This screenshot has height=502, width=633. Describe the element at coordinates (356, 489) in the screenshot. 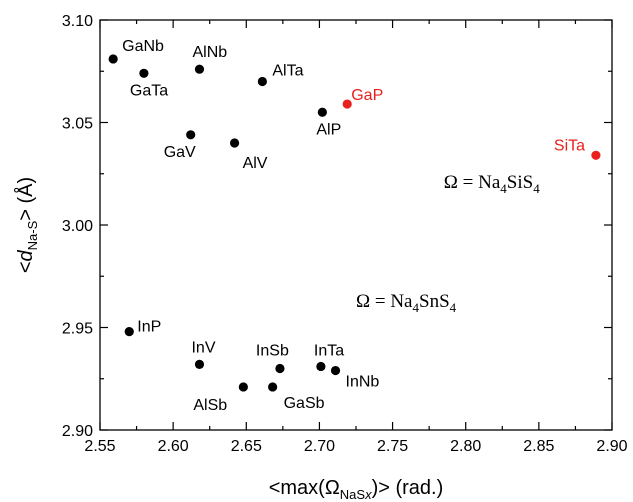

I see `x-axis-title: <max(ΩNaSx)> (rad.)` at that location.